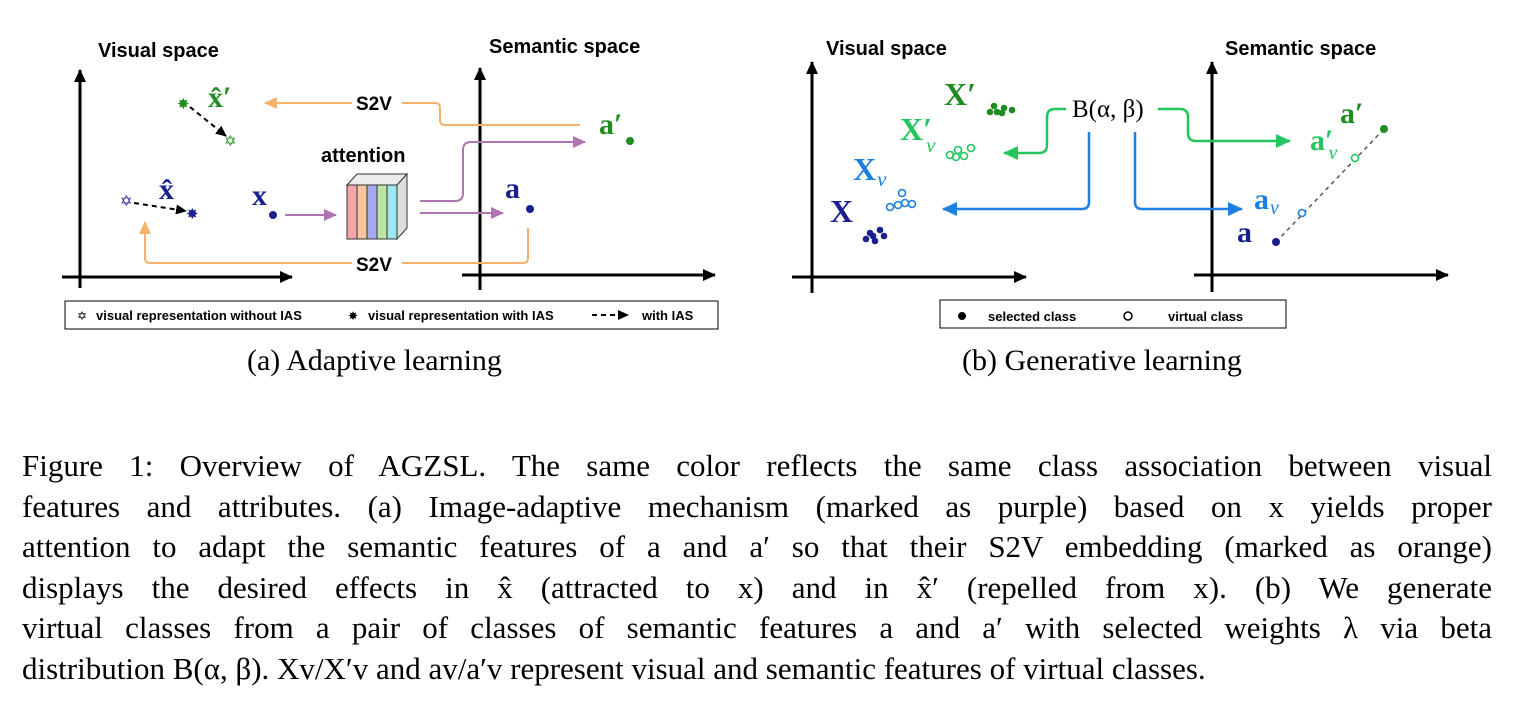 This screenshot has height=717, width=1527. What do you see at coordinates (158, 51) in the screenshot?
I see `visual-space-label: Visual space` at bounding box center [158, 51].